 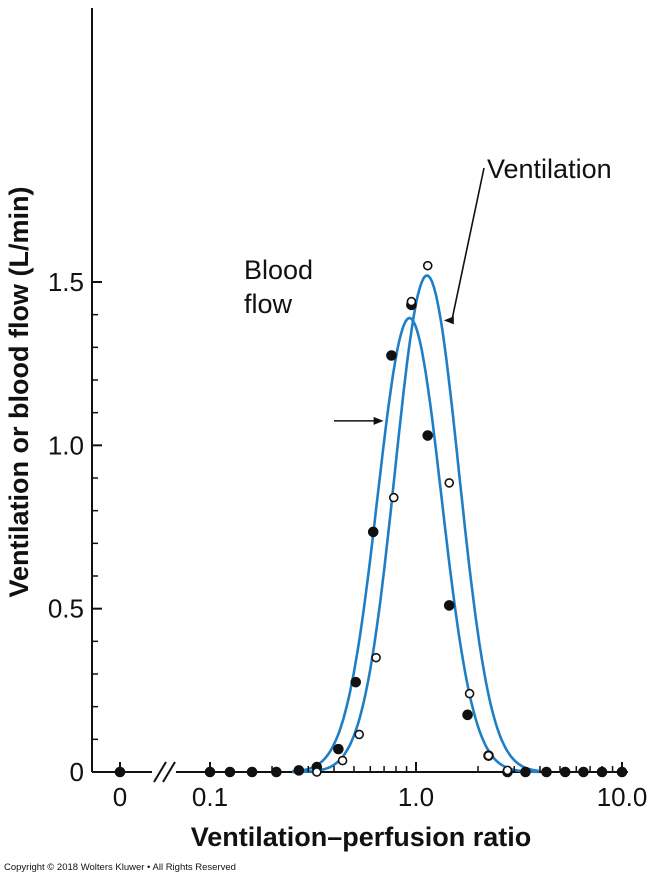 What do you see at coordinates (66, 282) in the screenshot?
I see `y-tick-label: 1.5` at bounding box center [66, 282].